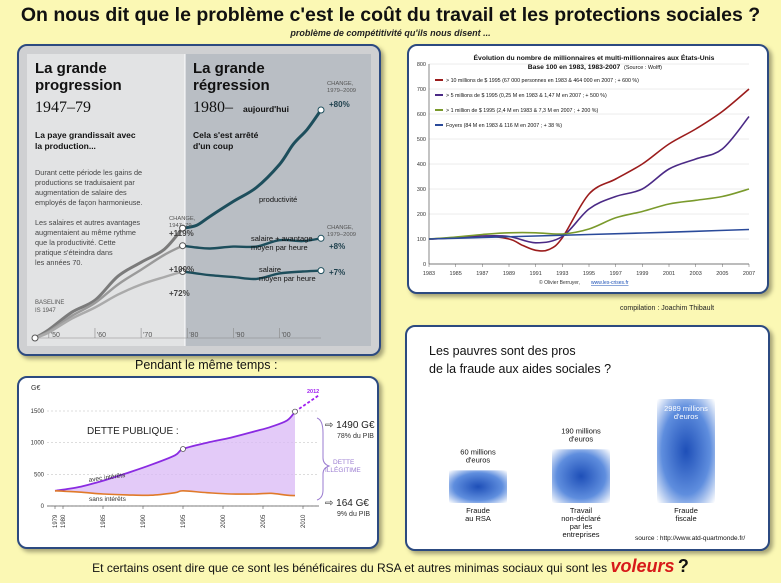 Image resolution: width=781 pixels, height=583 pixels. What do you see at coordinates (482, 274) in the screenshot?
I see `x-tick-label: 1987` at bounding box center [482, 274].